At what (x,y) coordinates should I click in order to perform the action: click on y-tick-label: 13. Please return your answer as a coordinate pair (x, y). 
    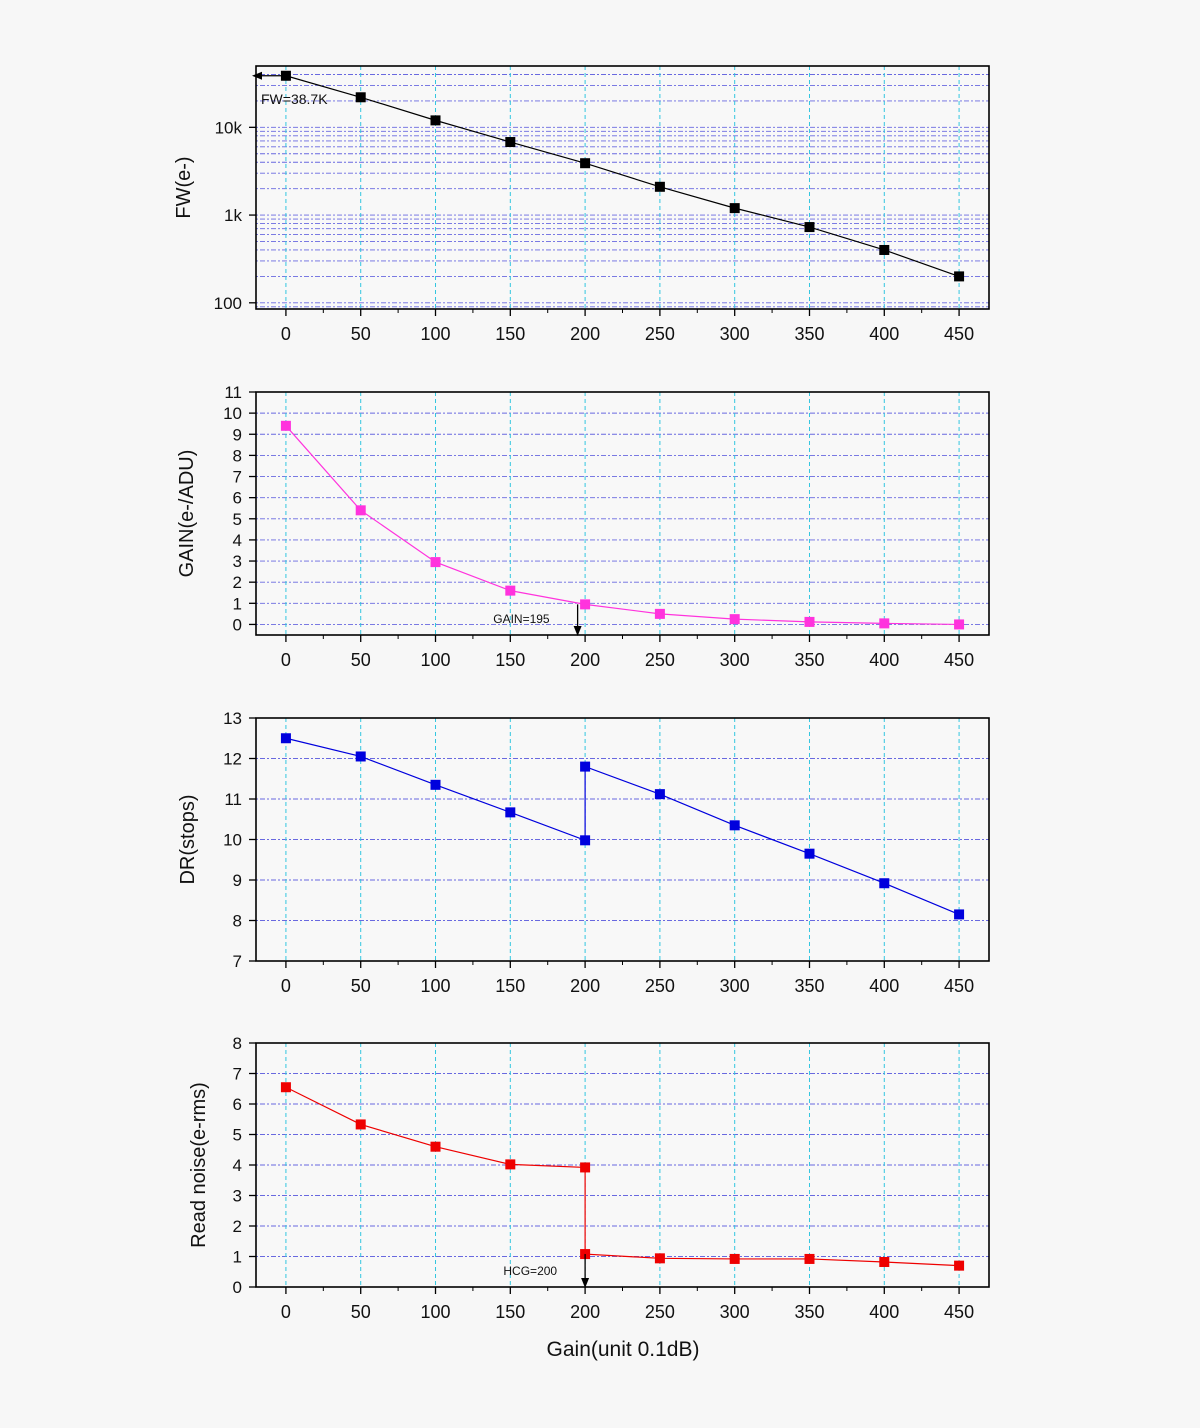
    Looking at the image, I should click on (232, 718).